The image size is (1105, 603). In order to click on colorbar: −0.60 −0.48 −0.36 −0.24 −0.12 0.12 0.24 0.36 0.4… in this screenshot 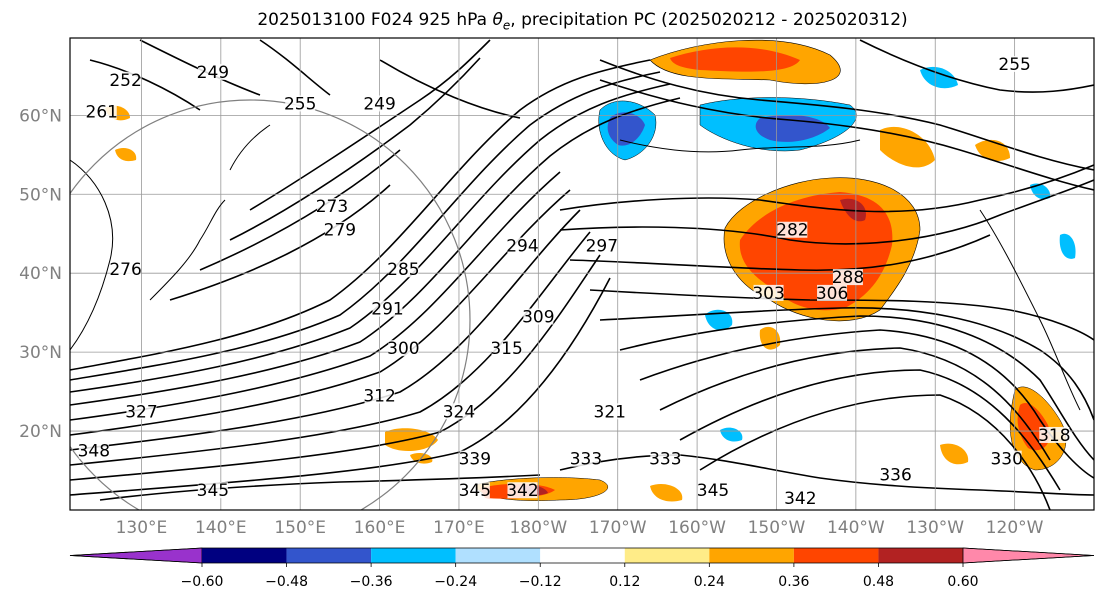, I will do `click(582, 568)`.